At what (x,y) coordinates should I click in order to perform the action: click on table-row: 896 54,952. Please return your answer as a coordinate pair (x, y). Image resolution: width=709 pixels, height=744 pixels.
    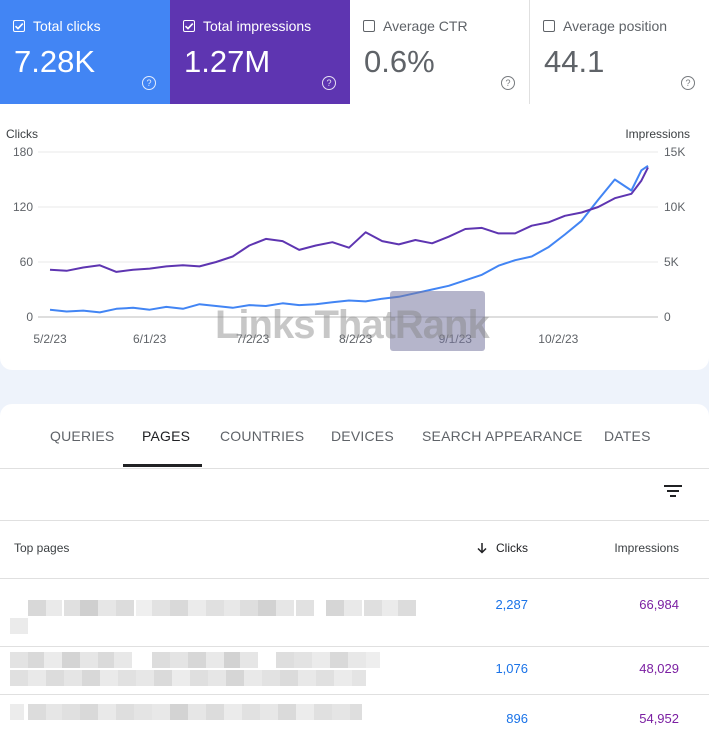
    Looking at the image, I should click on (354, 717).